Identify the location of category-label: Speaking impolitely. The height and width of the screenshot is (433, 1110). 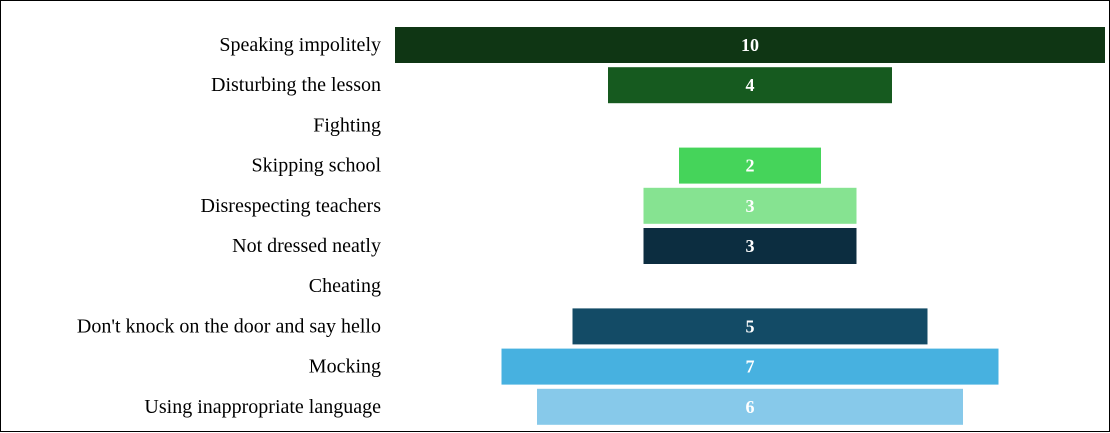
(300, 45).